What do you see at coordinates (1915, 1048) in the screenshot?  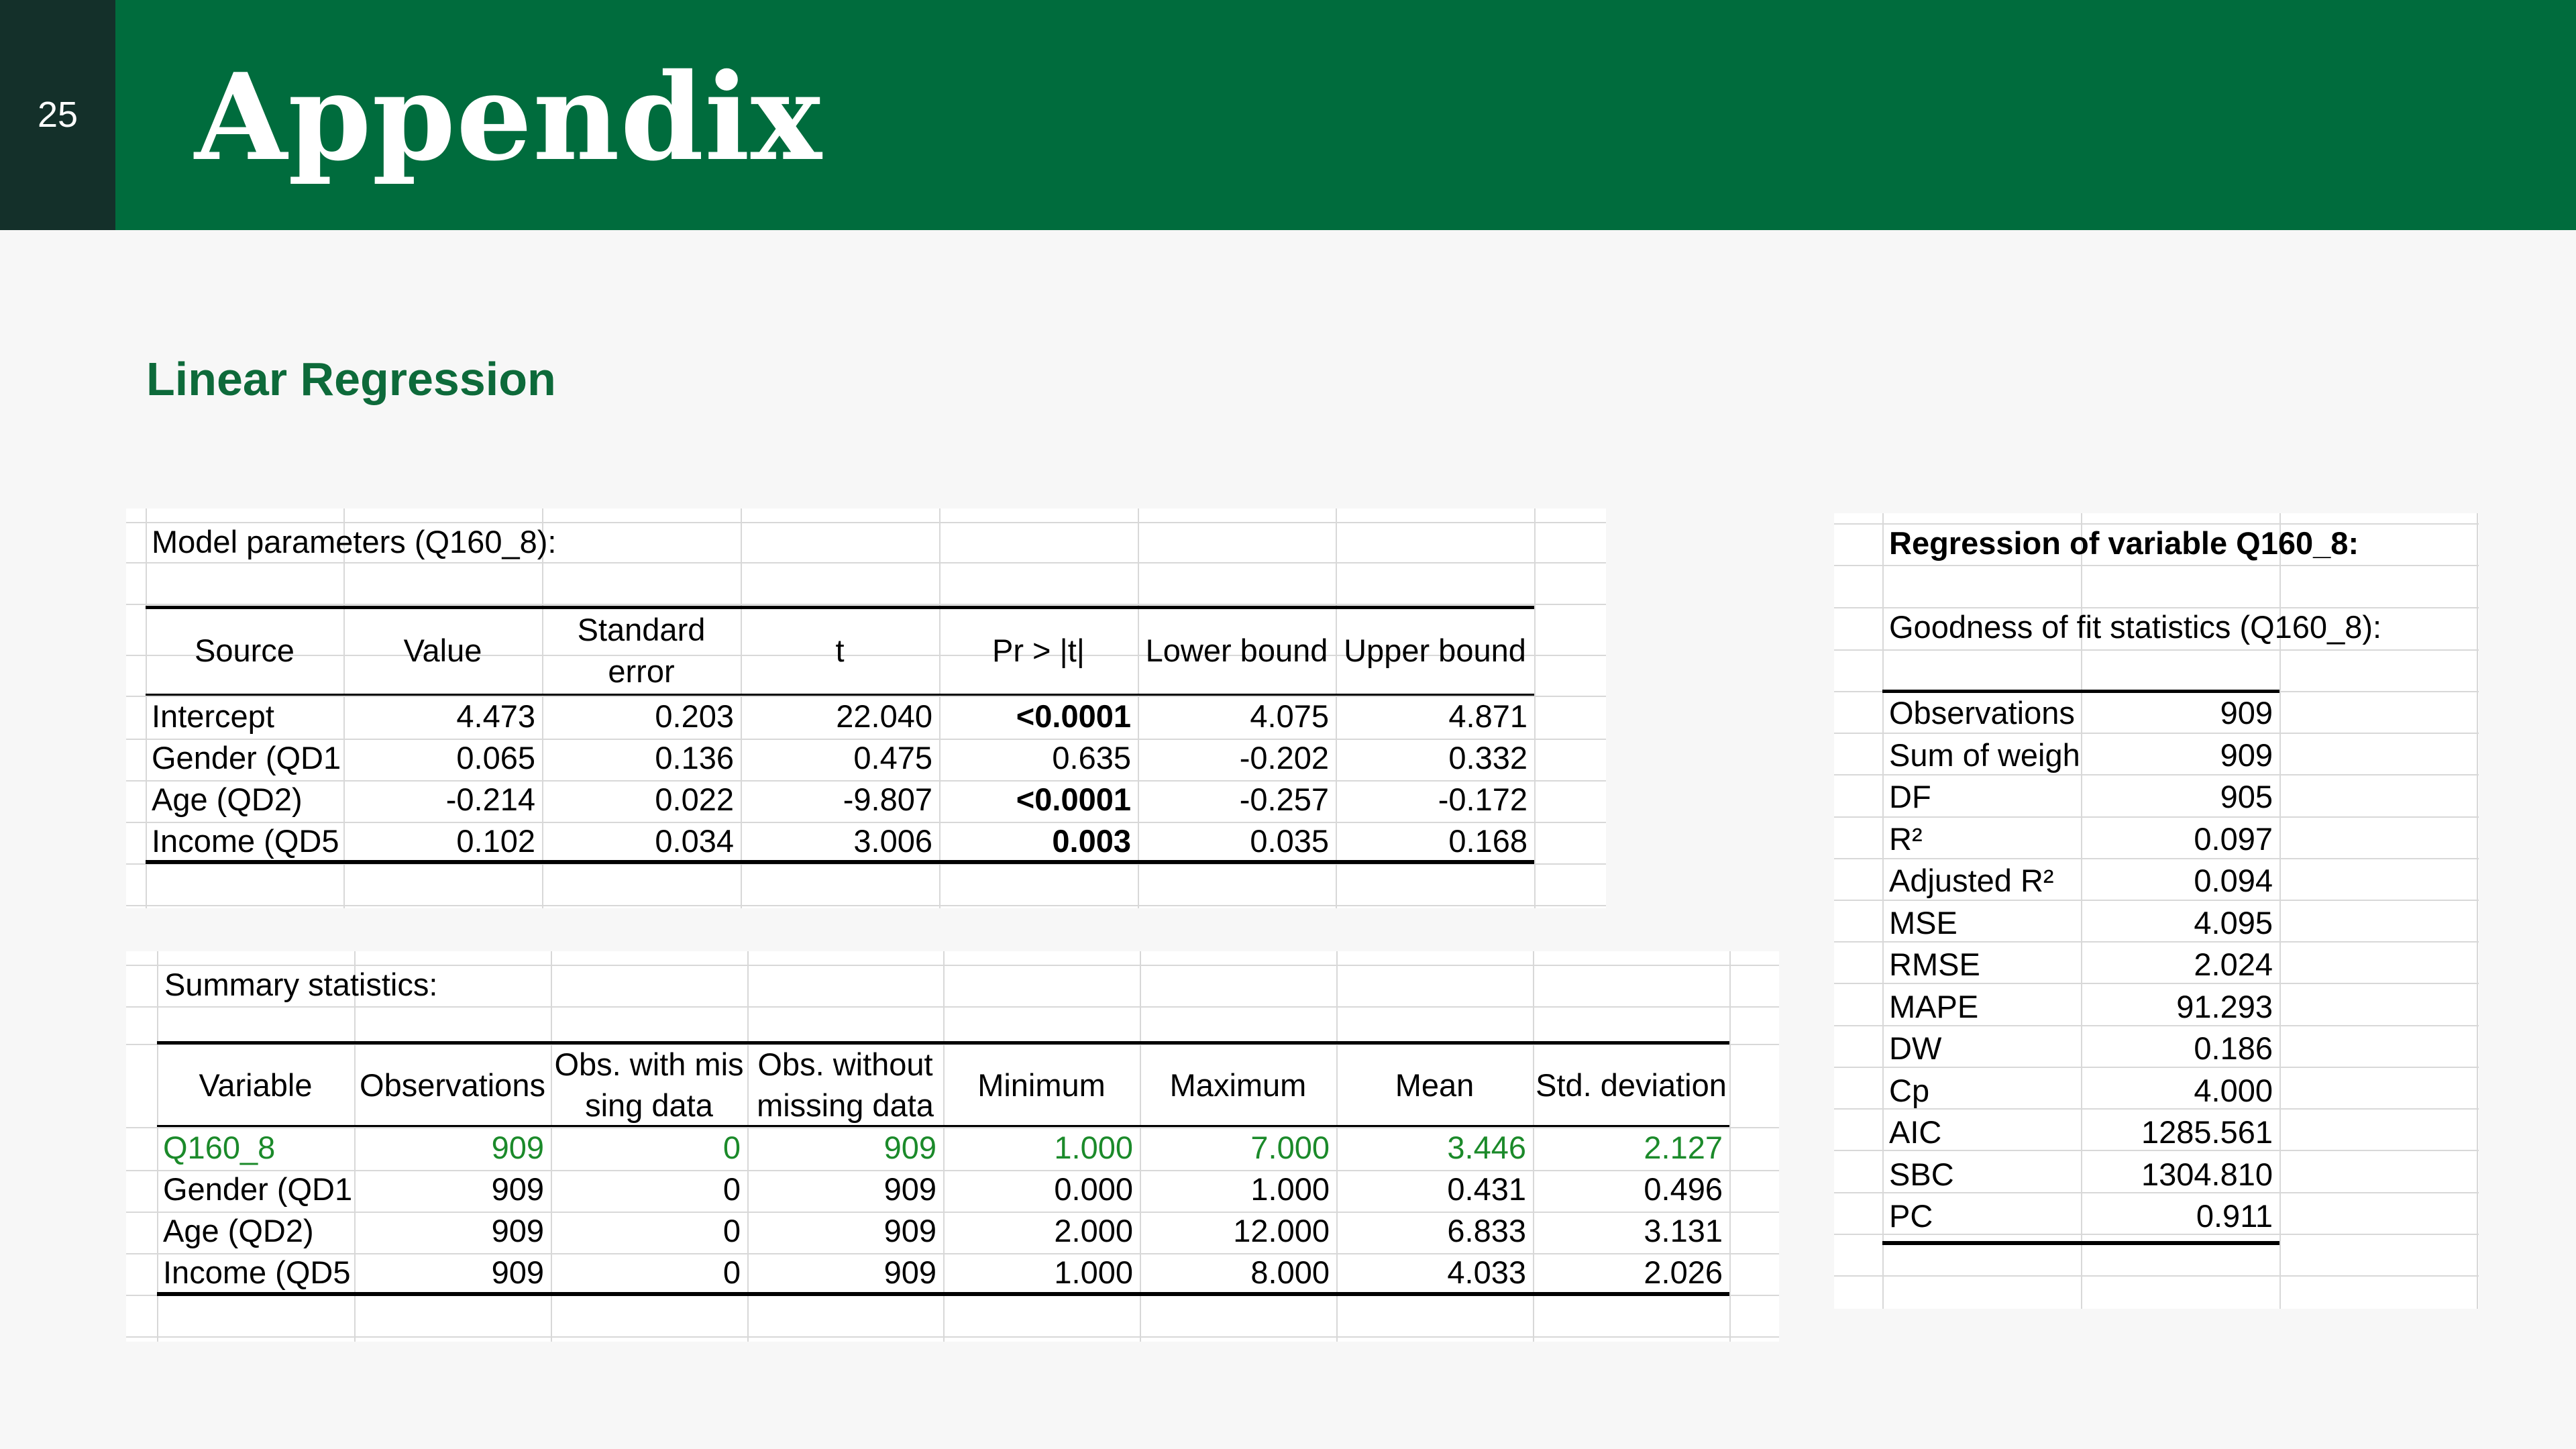 I see `regression-stat-label: DW` at bounding box center [1915, 1048].